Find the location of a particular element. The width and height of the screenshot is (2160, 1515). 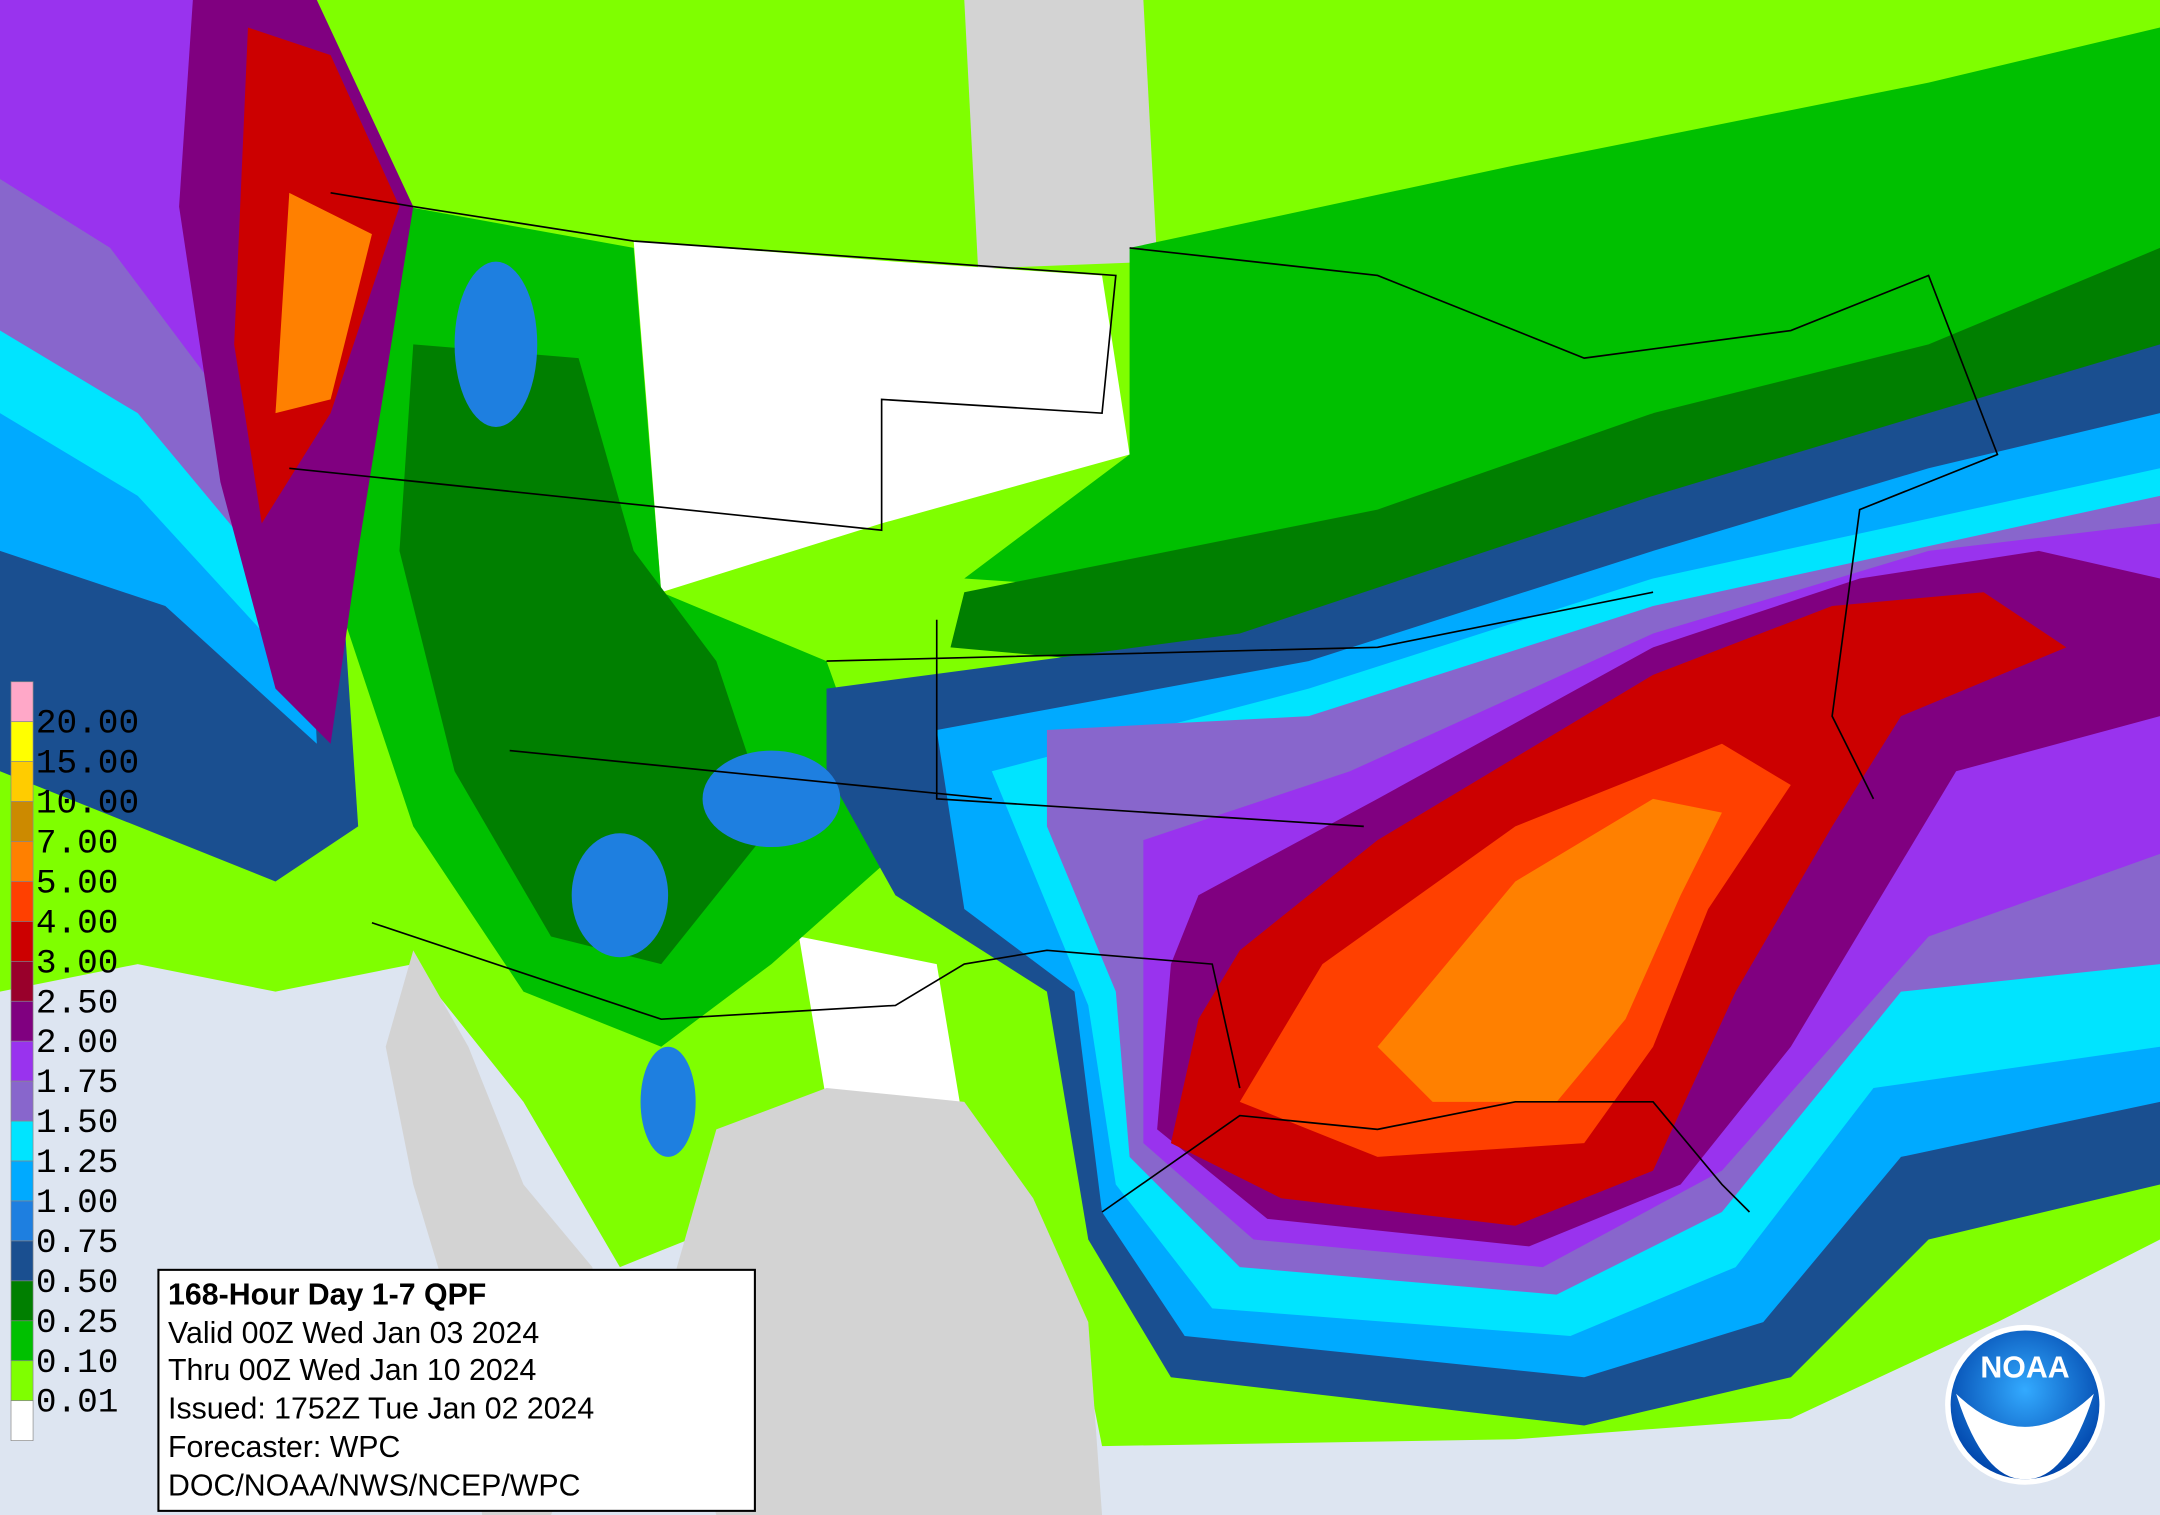

legend-label: 5.00 is located at coordinates (77, 883).